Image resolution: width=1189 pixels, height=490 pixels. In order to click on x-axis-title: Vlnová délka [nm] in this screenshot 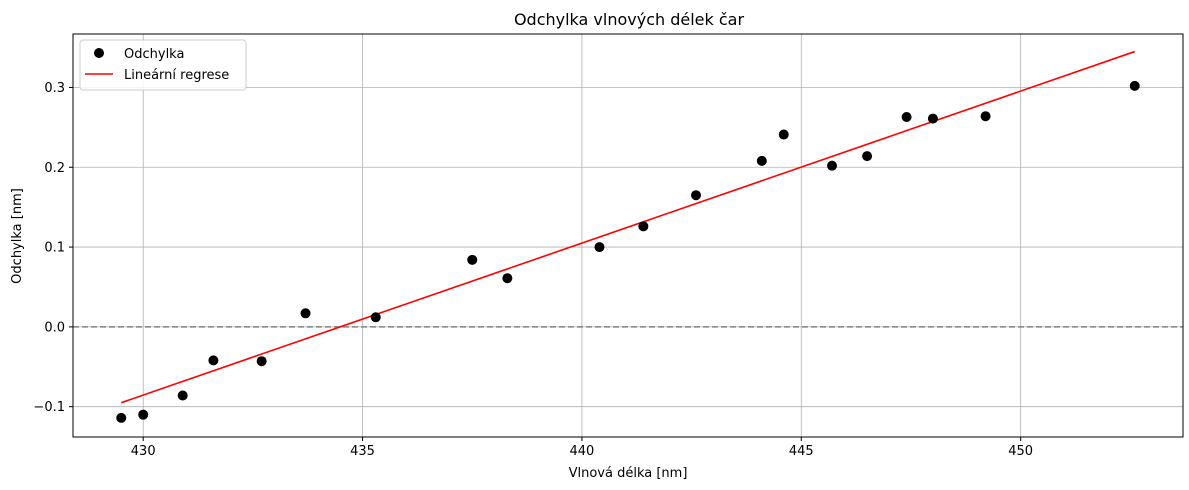, I will do `click(628, 473)`.